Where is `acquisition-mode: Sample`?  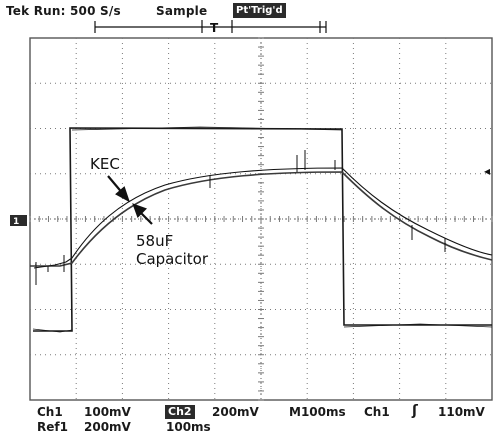 acquisition-mode: Sample is located at coordinates (182, 11).